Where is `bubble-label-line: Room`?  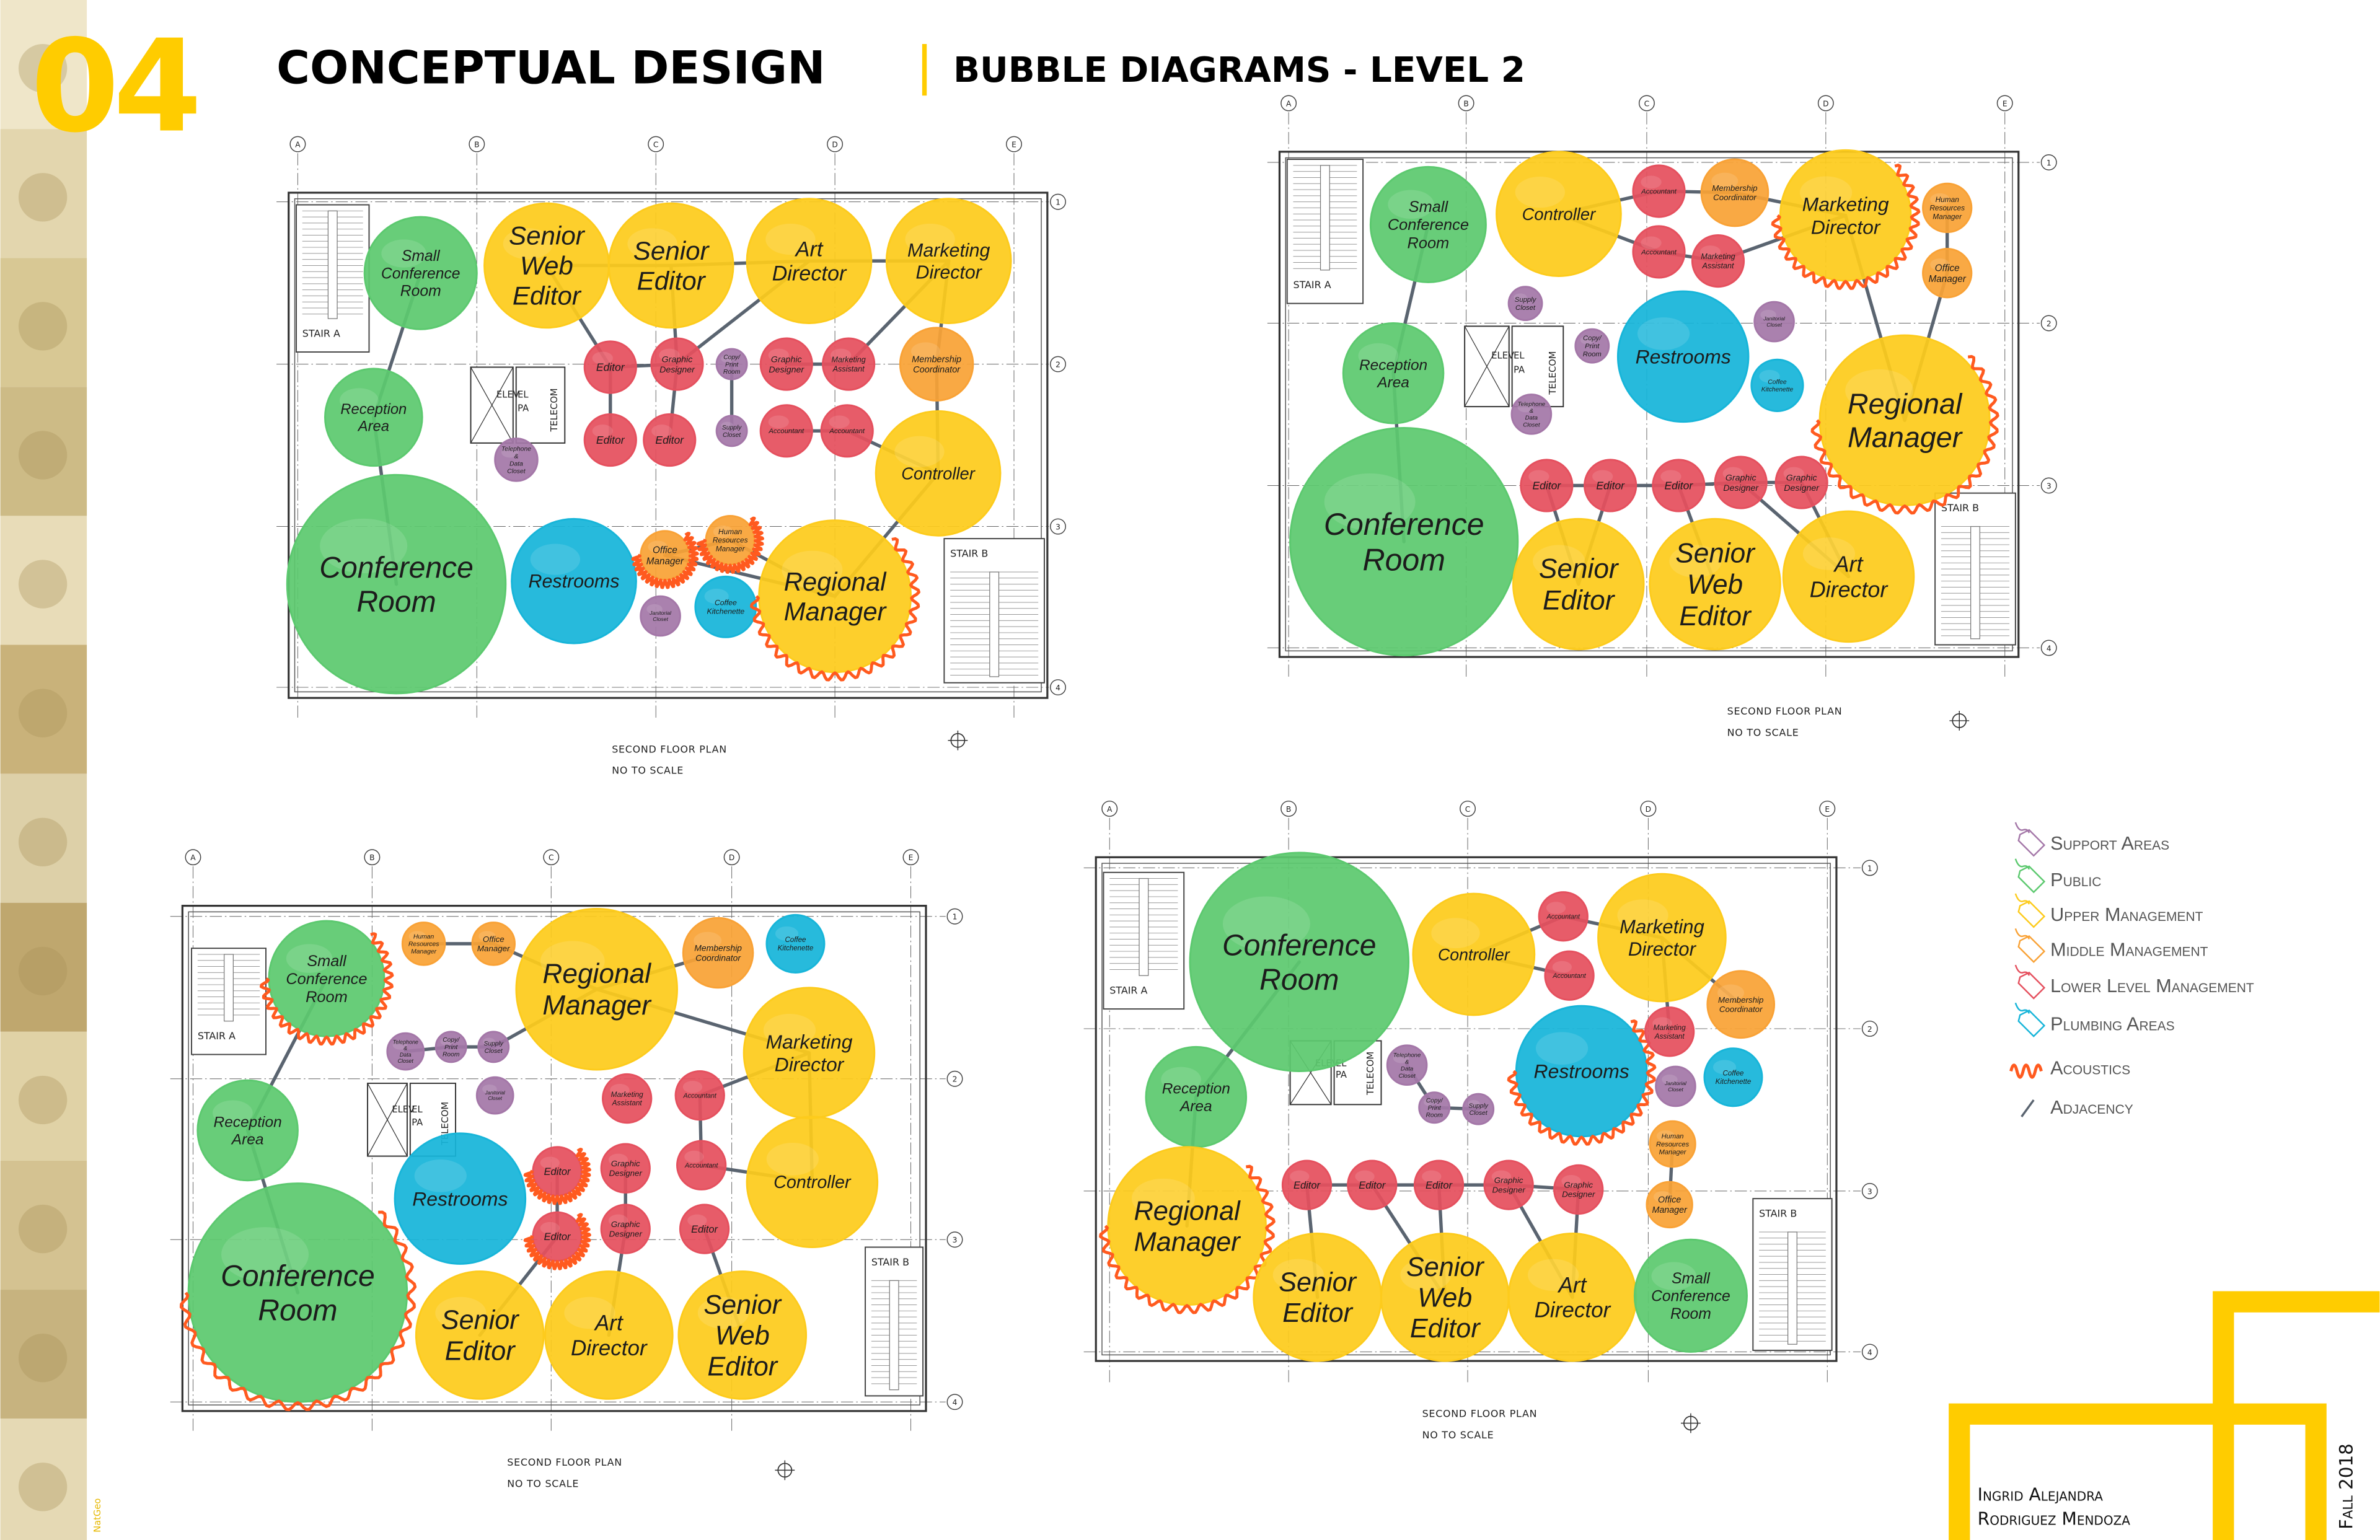 bubble-label-line: Room is located at coordinates (732, 372).